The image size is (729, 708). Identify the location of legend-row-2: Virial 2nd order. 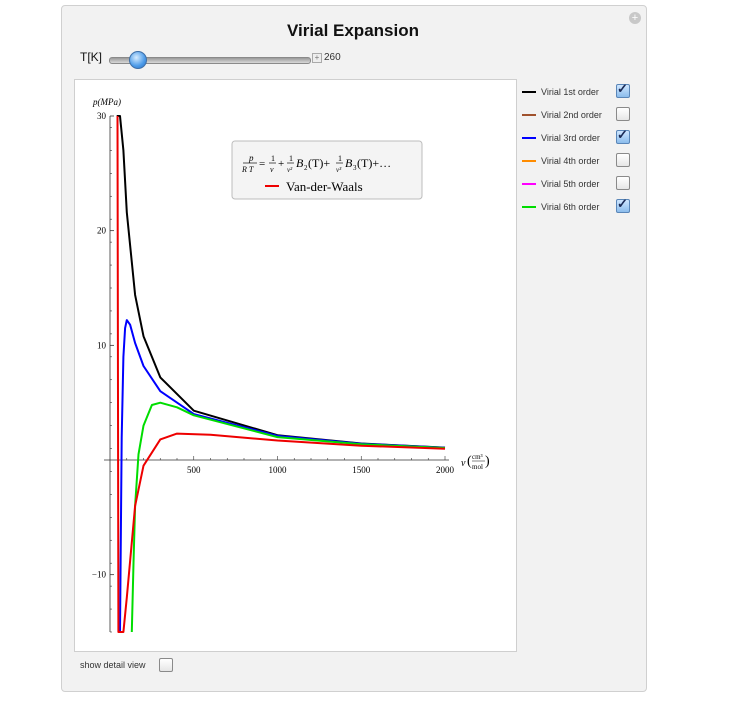
(577, 115).